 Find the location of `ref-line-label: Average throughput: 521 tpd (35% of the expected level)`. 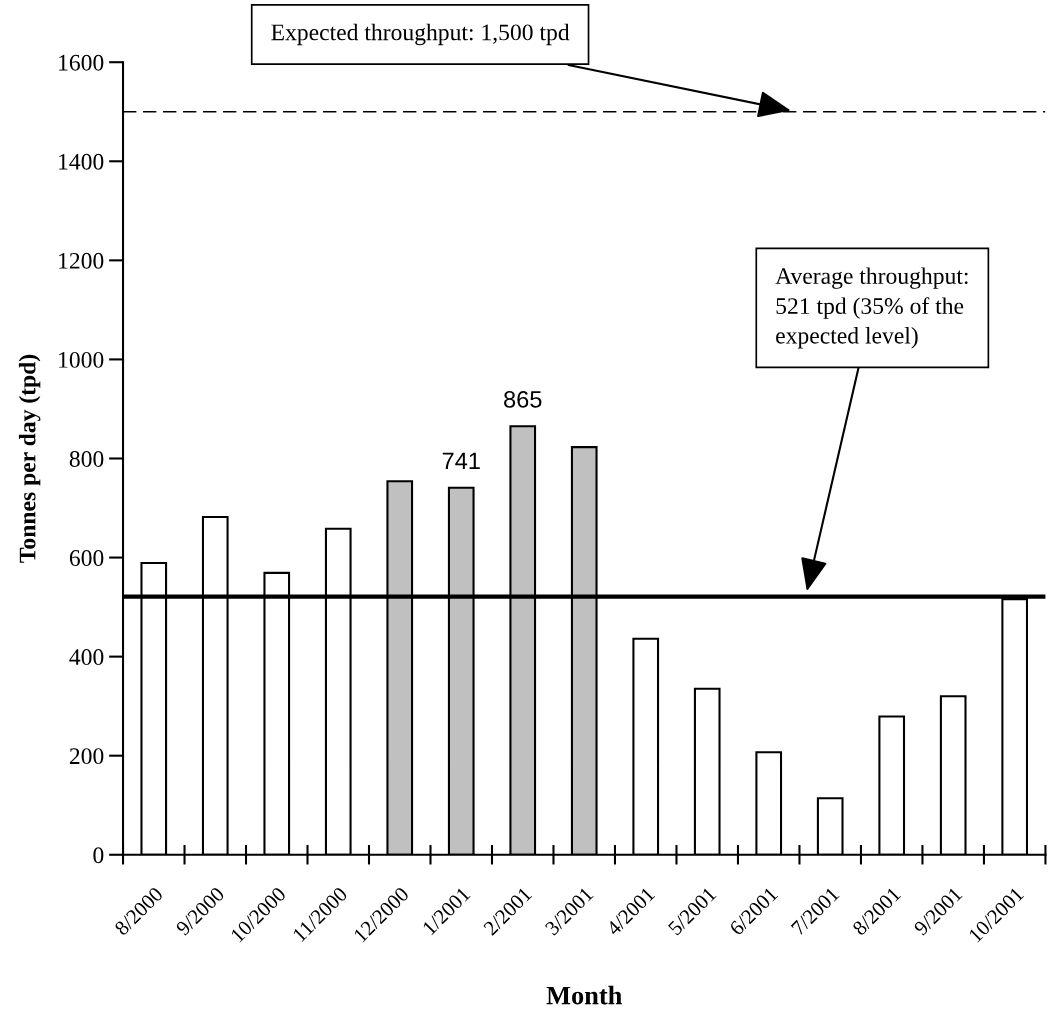

ref-line-label: Average throughput: 521 tpd (35% of the expected level) is located at coordinates (871, 308).